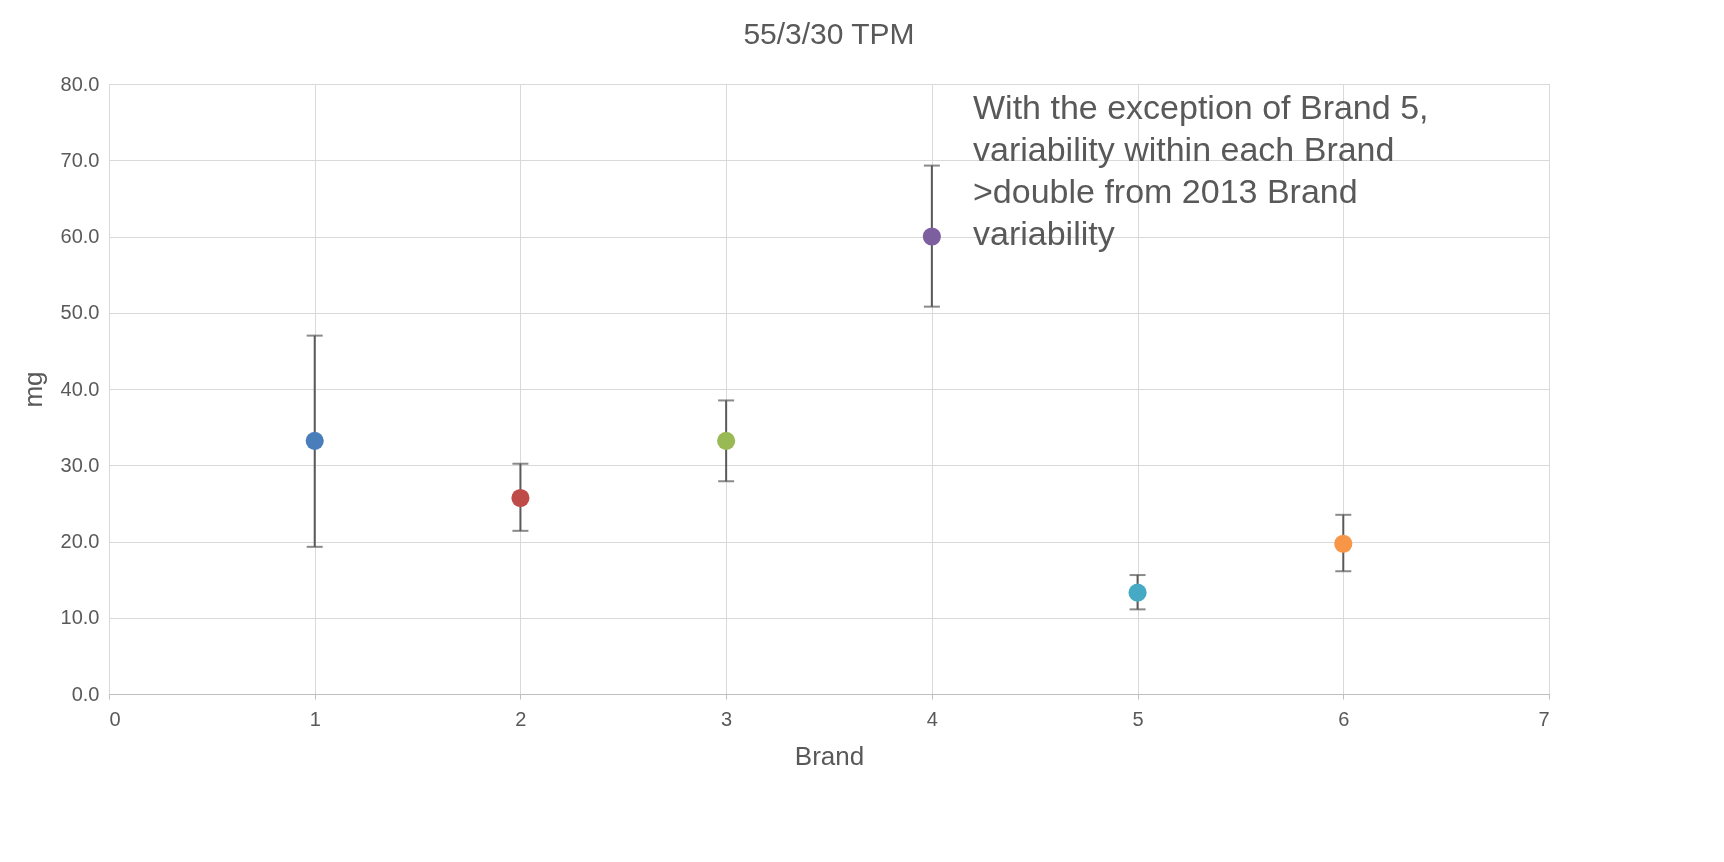  I want to click on y-tick-label: 80.0, so click(80, 83).